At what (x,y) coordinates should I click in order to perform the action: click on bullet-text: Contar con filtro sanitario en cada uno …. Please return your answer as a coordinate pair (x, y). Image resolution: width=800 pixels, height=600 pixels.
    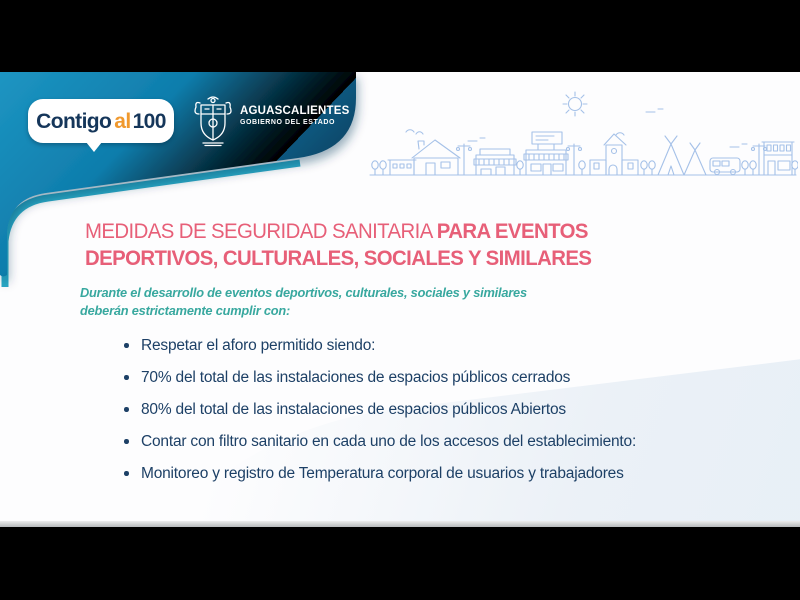
    Looking at the image, I should click on (389, 441).